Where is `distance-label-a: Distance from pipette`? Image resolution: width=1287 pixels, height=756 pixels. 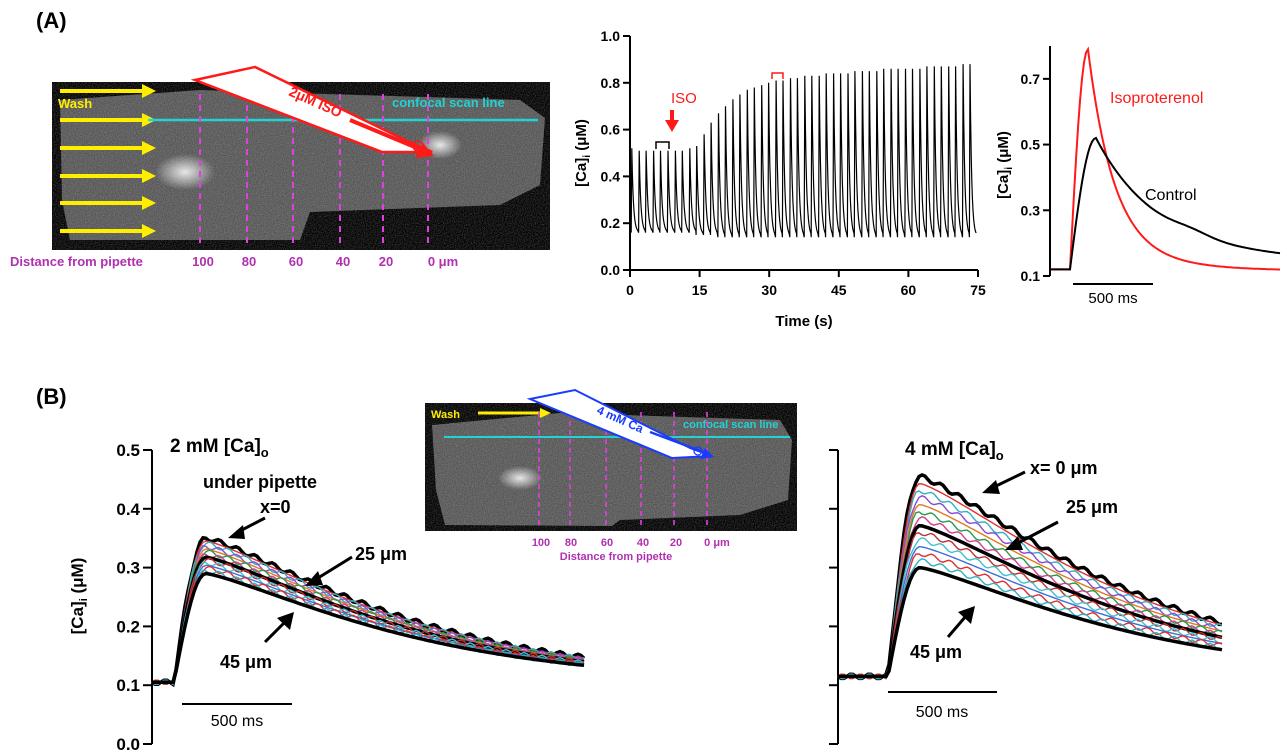
distance-label-a: Distance from pipette is located at coordinates (76, 261).